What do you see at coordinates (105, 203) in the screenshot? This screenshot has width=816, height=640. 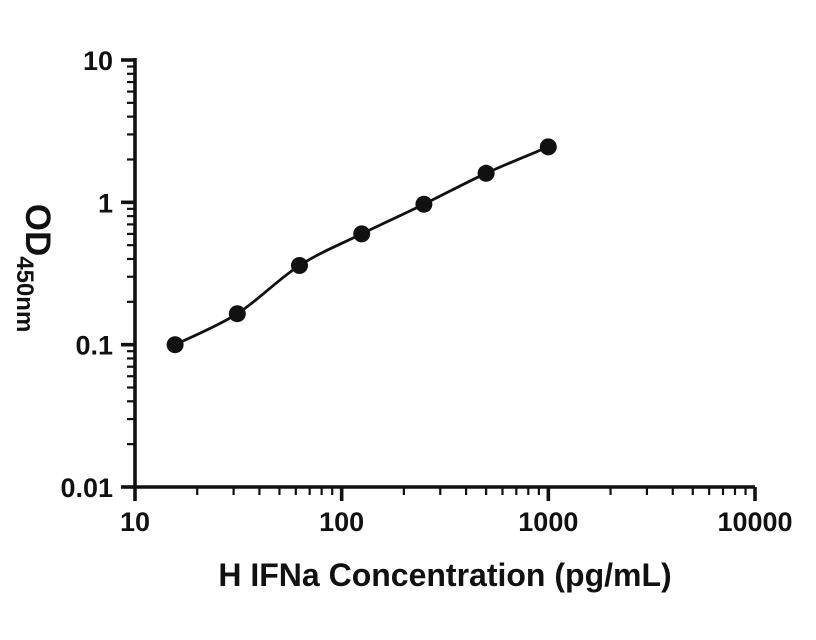 I see `y-axis-tick-label: 1` at bounding box center [105, 203].